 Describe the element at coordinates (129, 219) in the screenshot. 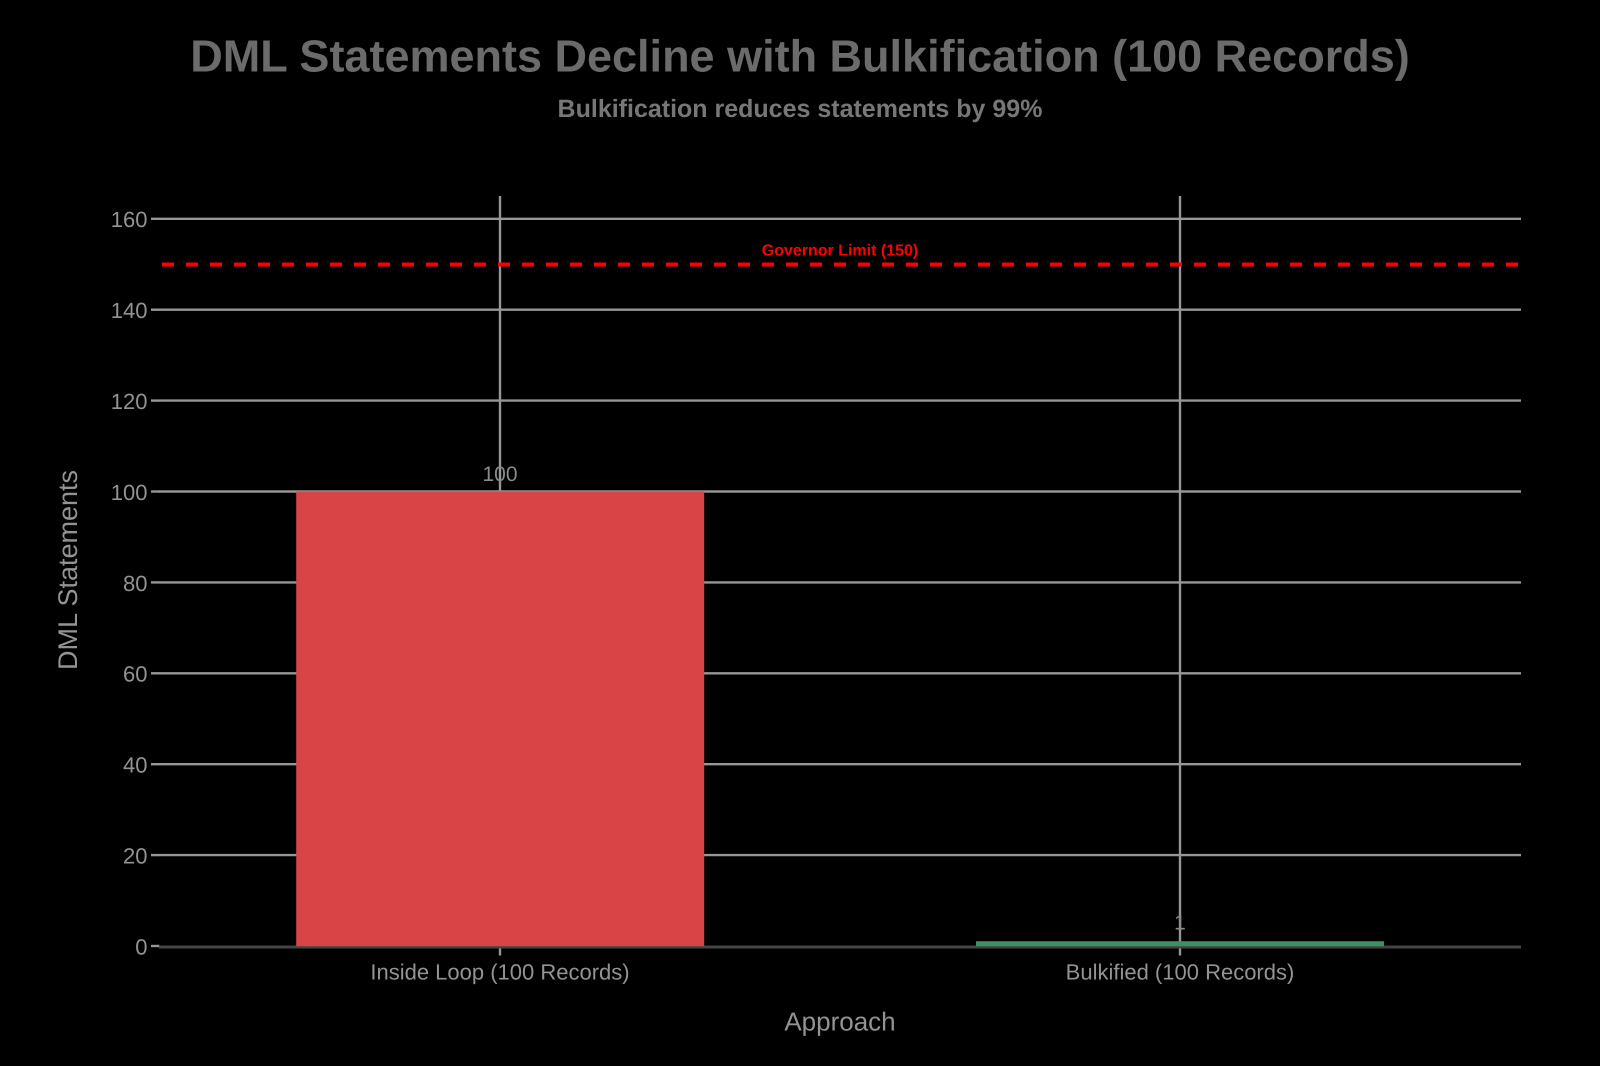

I see `svg-text: 160` at that location.